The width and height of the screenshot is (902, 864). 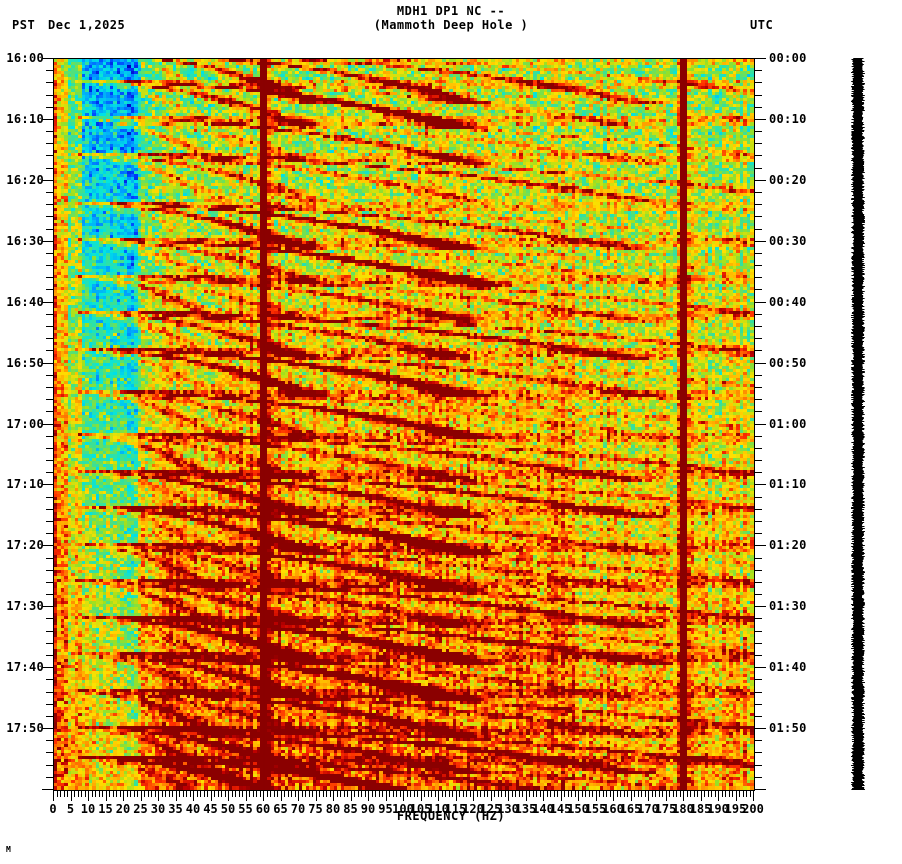 What do you see at coordinates (788, 423) in the screenshot?
I see `y-tick-label-right: 01:00` at bounding box center [788, 423].